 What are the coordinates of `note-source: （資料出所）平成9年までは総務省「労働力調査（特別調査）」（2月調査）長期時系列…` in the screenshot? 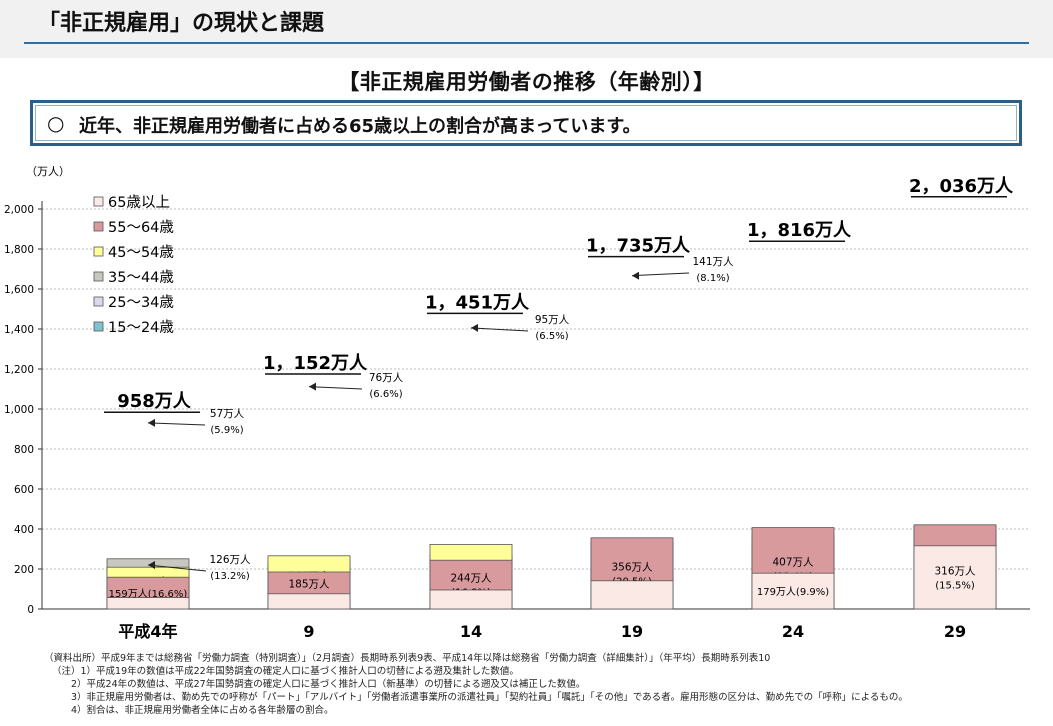 It's located at (407, 658).